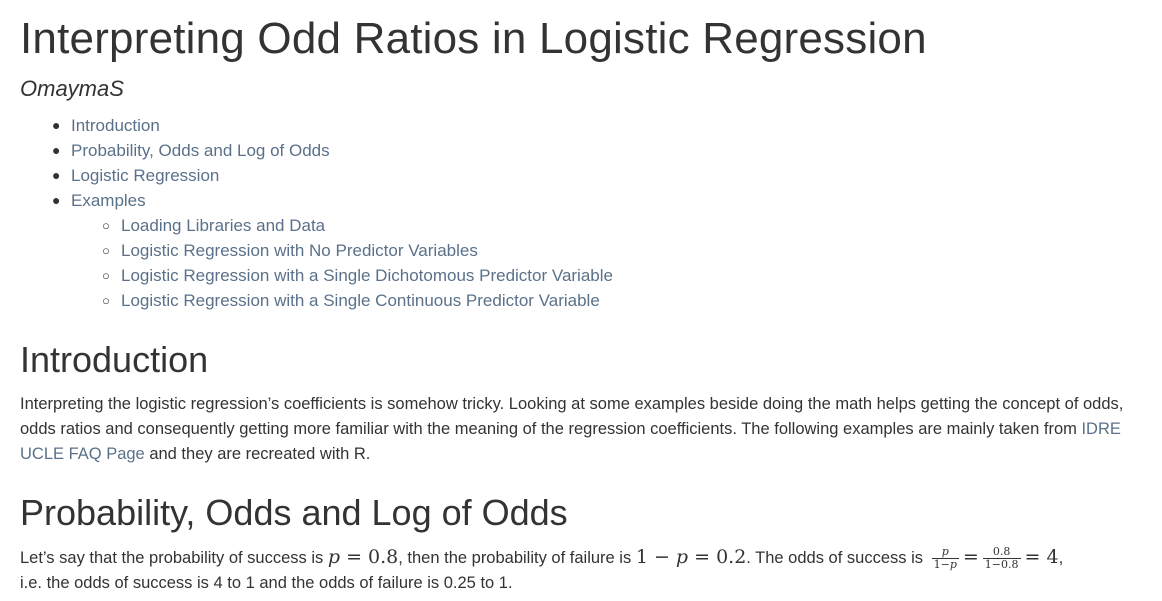 The width and height of the screenshot is (1162, 601). What do you see at coordinates (316, 200) in the screenshot?
I see `toc-item-examples: ● Examples` at bounding box center [316, 200].